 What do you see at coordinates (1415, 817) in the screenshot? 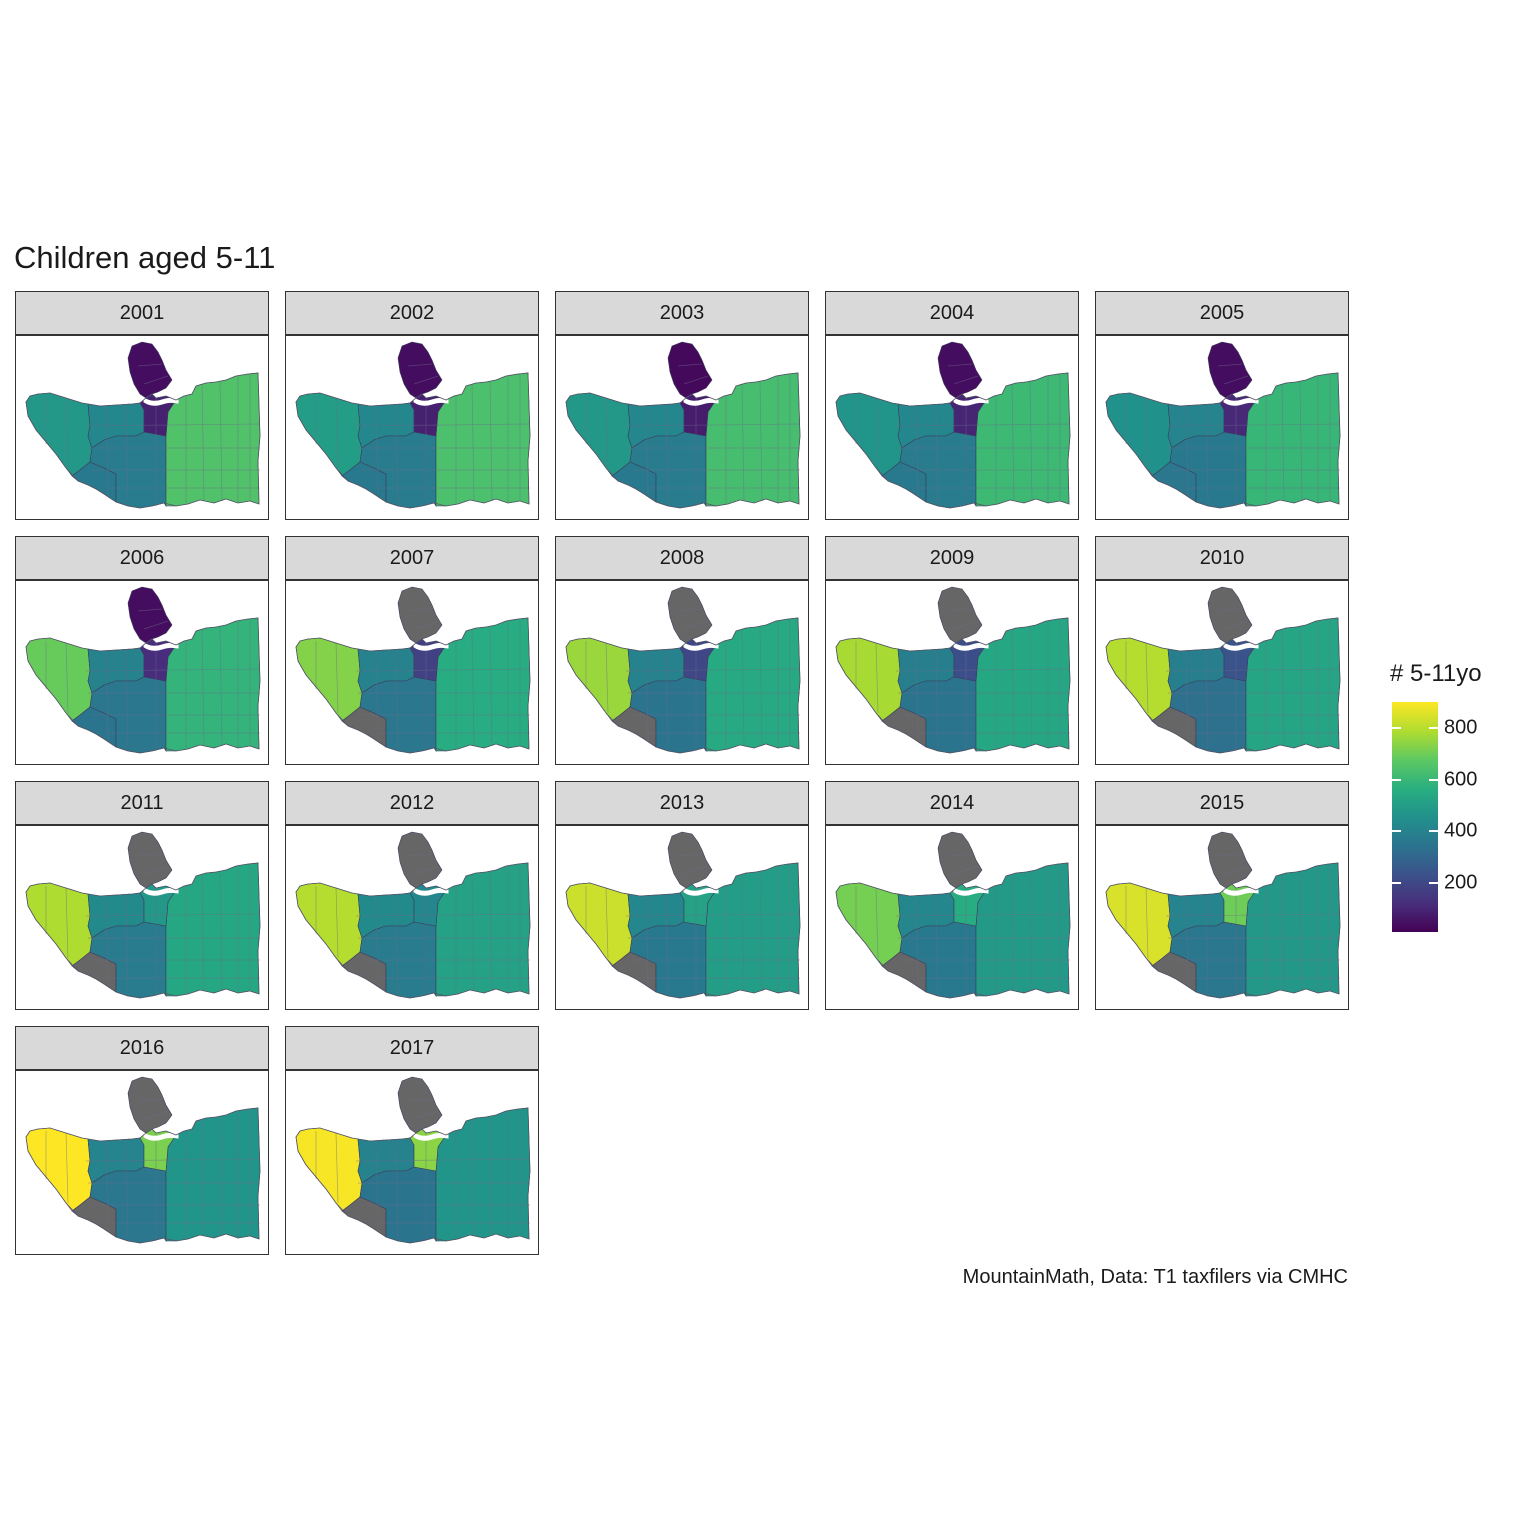
I see `legend-colorbar` at bounding box center [1415, 817].